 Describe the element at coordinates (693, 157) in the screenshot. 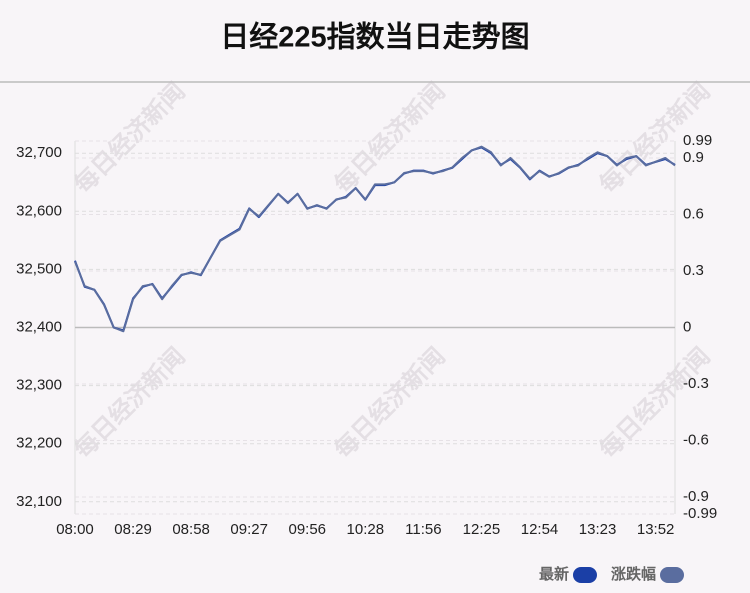

I see `y2-tick-label: 0.9` at that location.